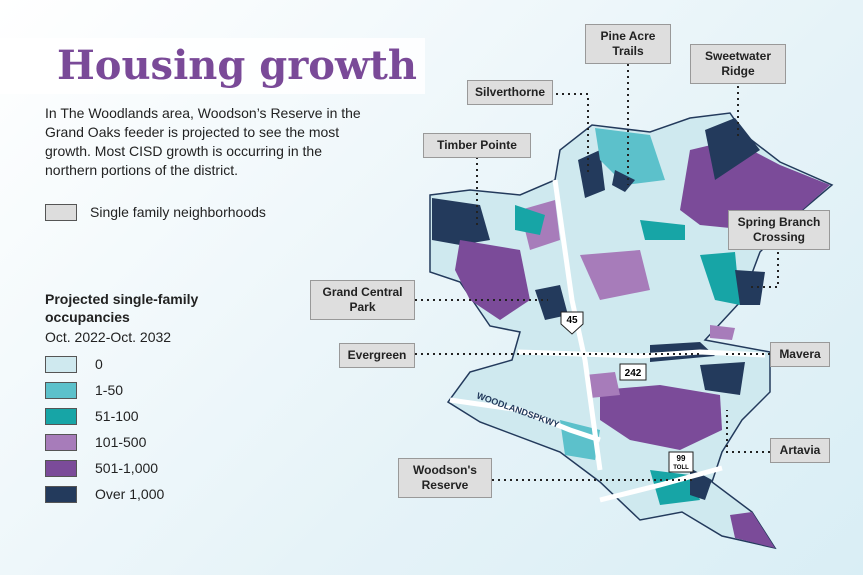 This screenshot has height=575, width=863. I want to click on place-label: Mavera, so click(800, 354).